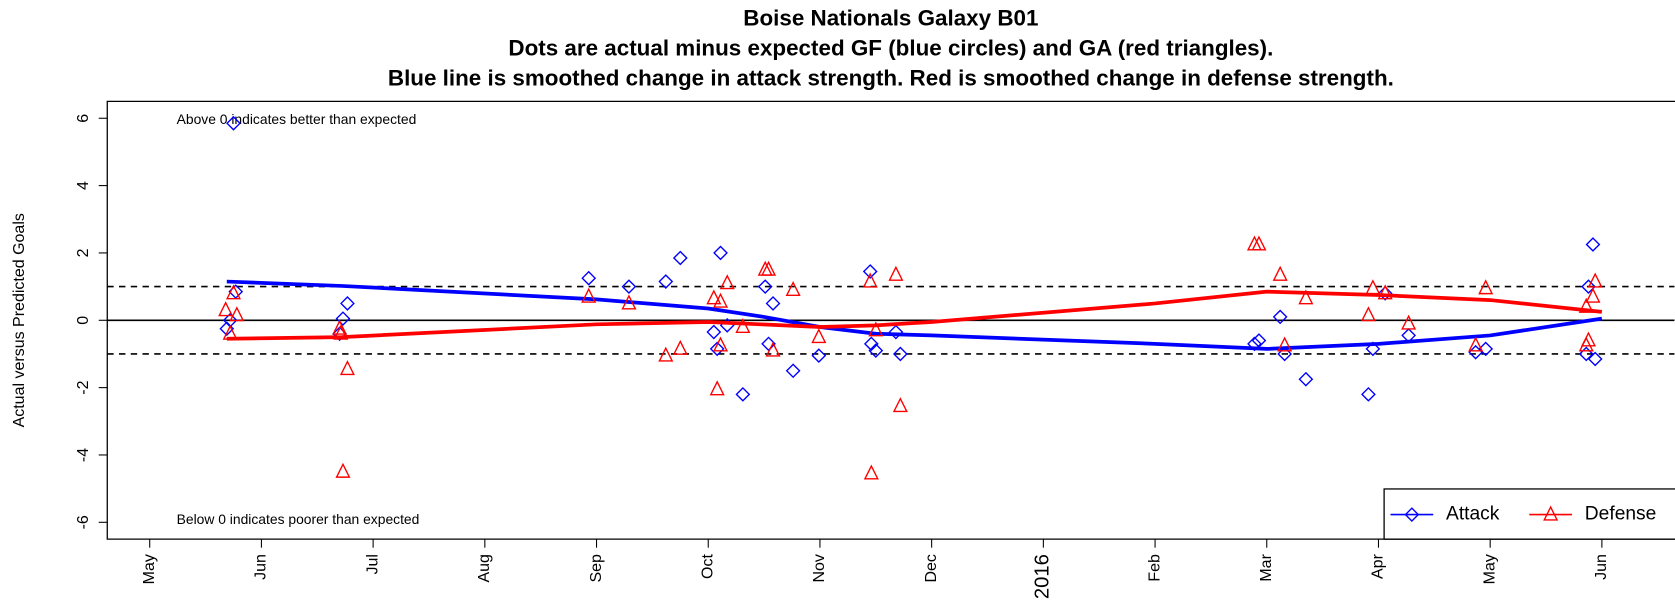 The height and width of the screenshot is (616, 1675). I want to click on chart-title: Boise Nationals Galaxy B01, so click(890, 18).